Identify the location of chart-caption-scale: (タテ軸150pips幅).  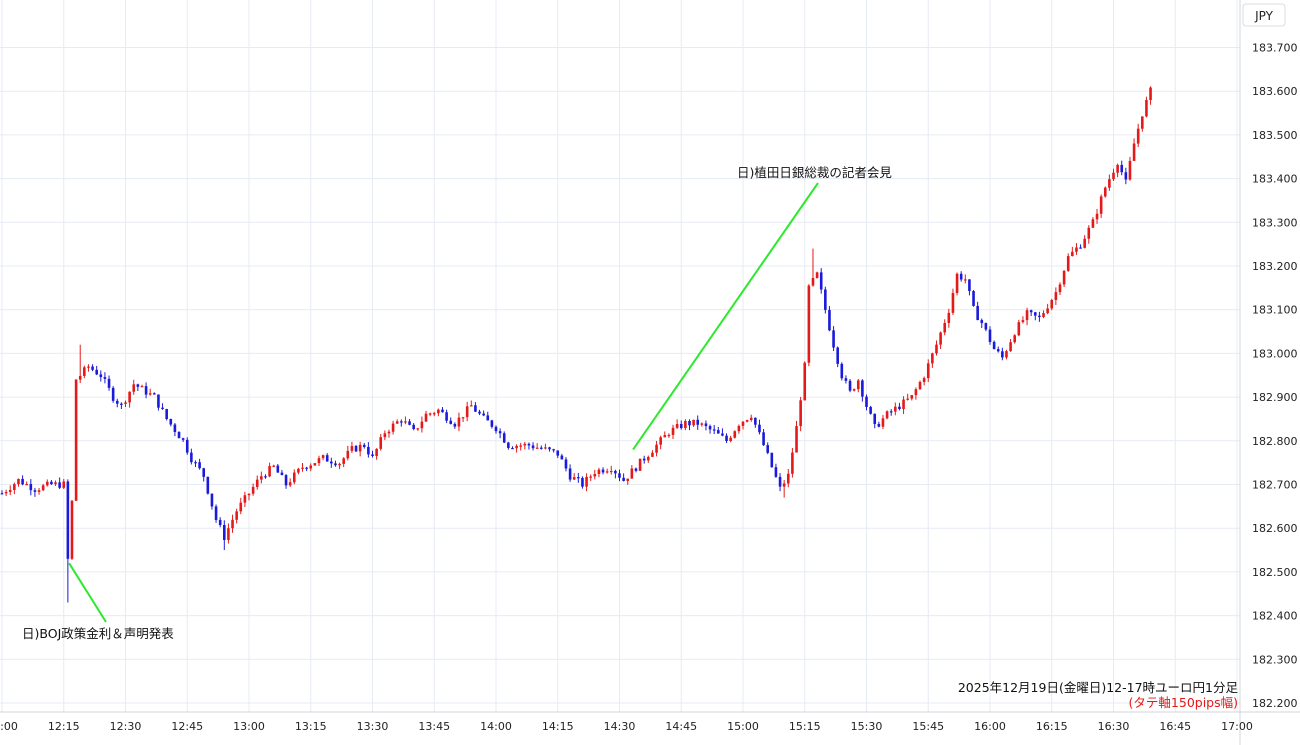
(1183, 702).